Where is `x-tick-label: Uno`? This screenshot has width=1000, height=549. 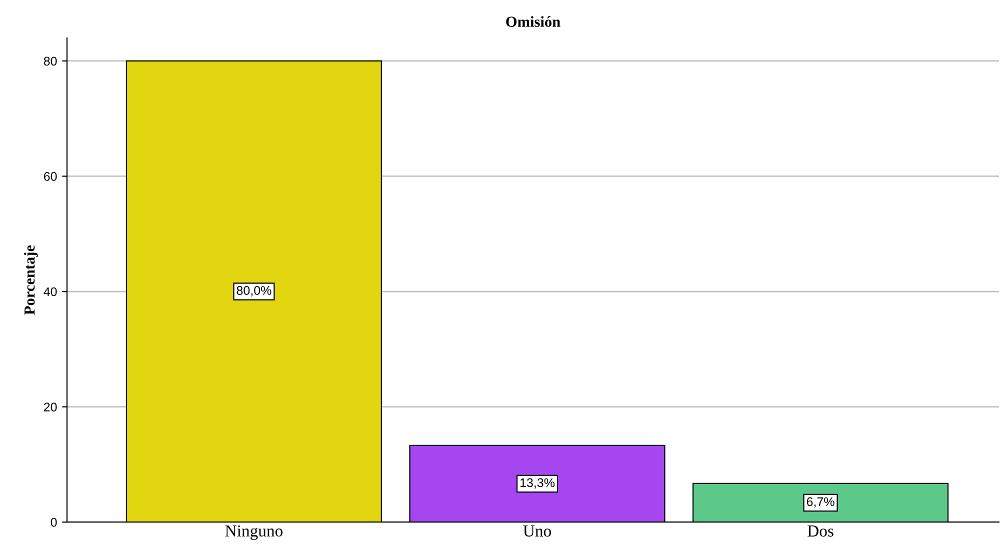 x-tick-label: Uno is located at coordinates (537, 531).